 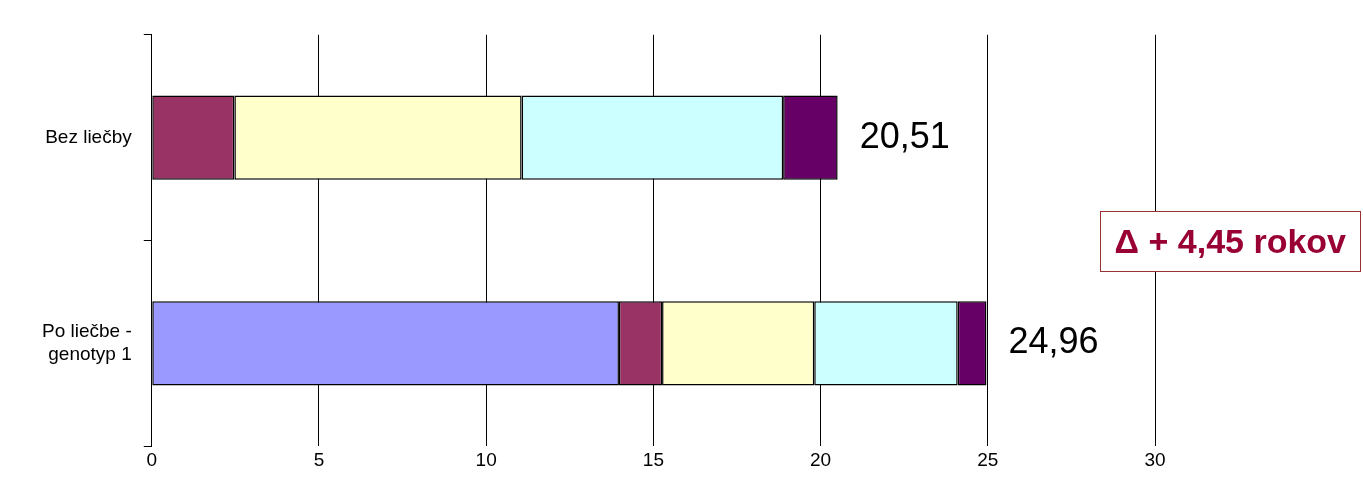 I want to click on total-label: 20,51, so click(x=904, y=135).